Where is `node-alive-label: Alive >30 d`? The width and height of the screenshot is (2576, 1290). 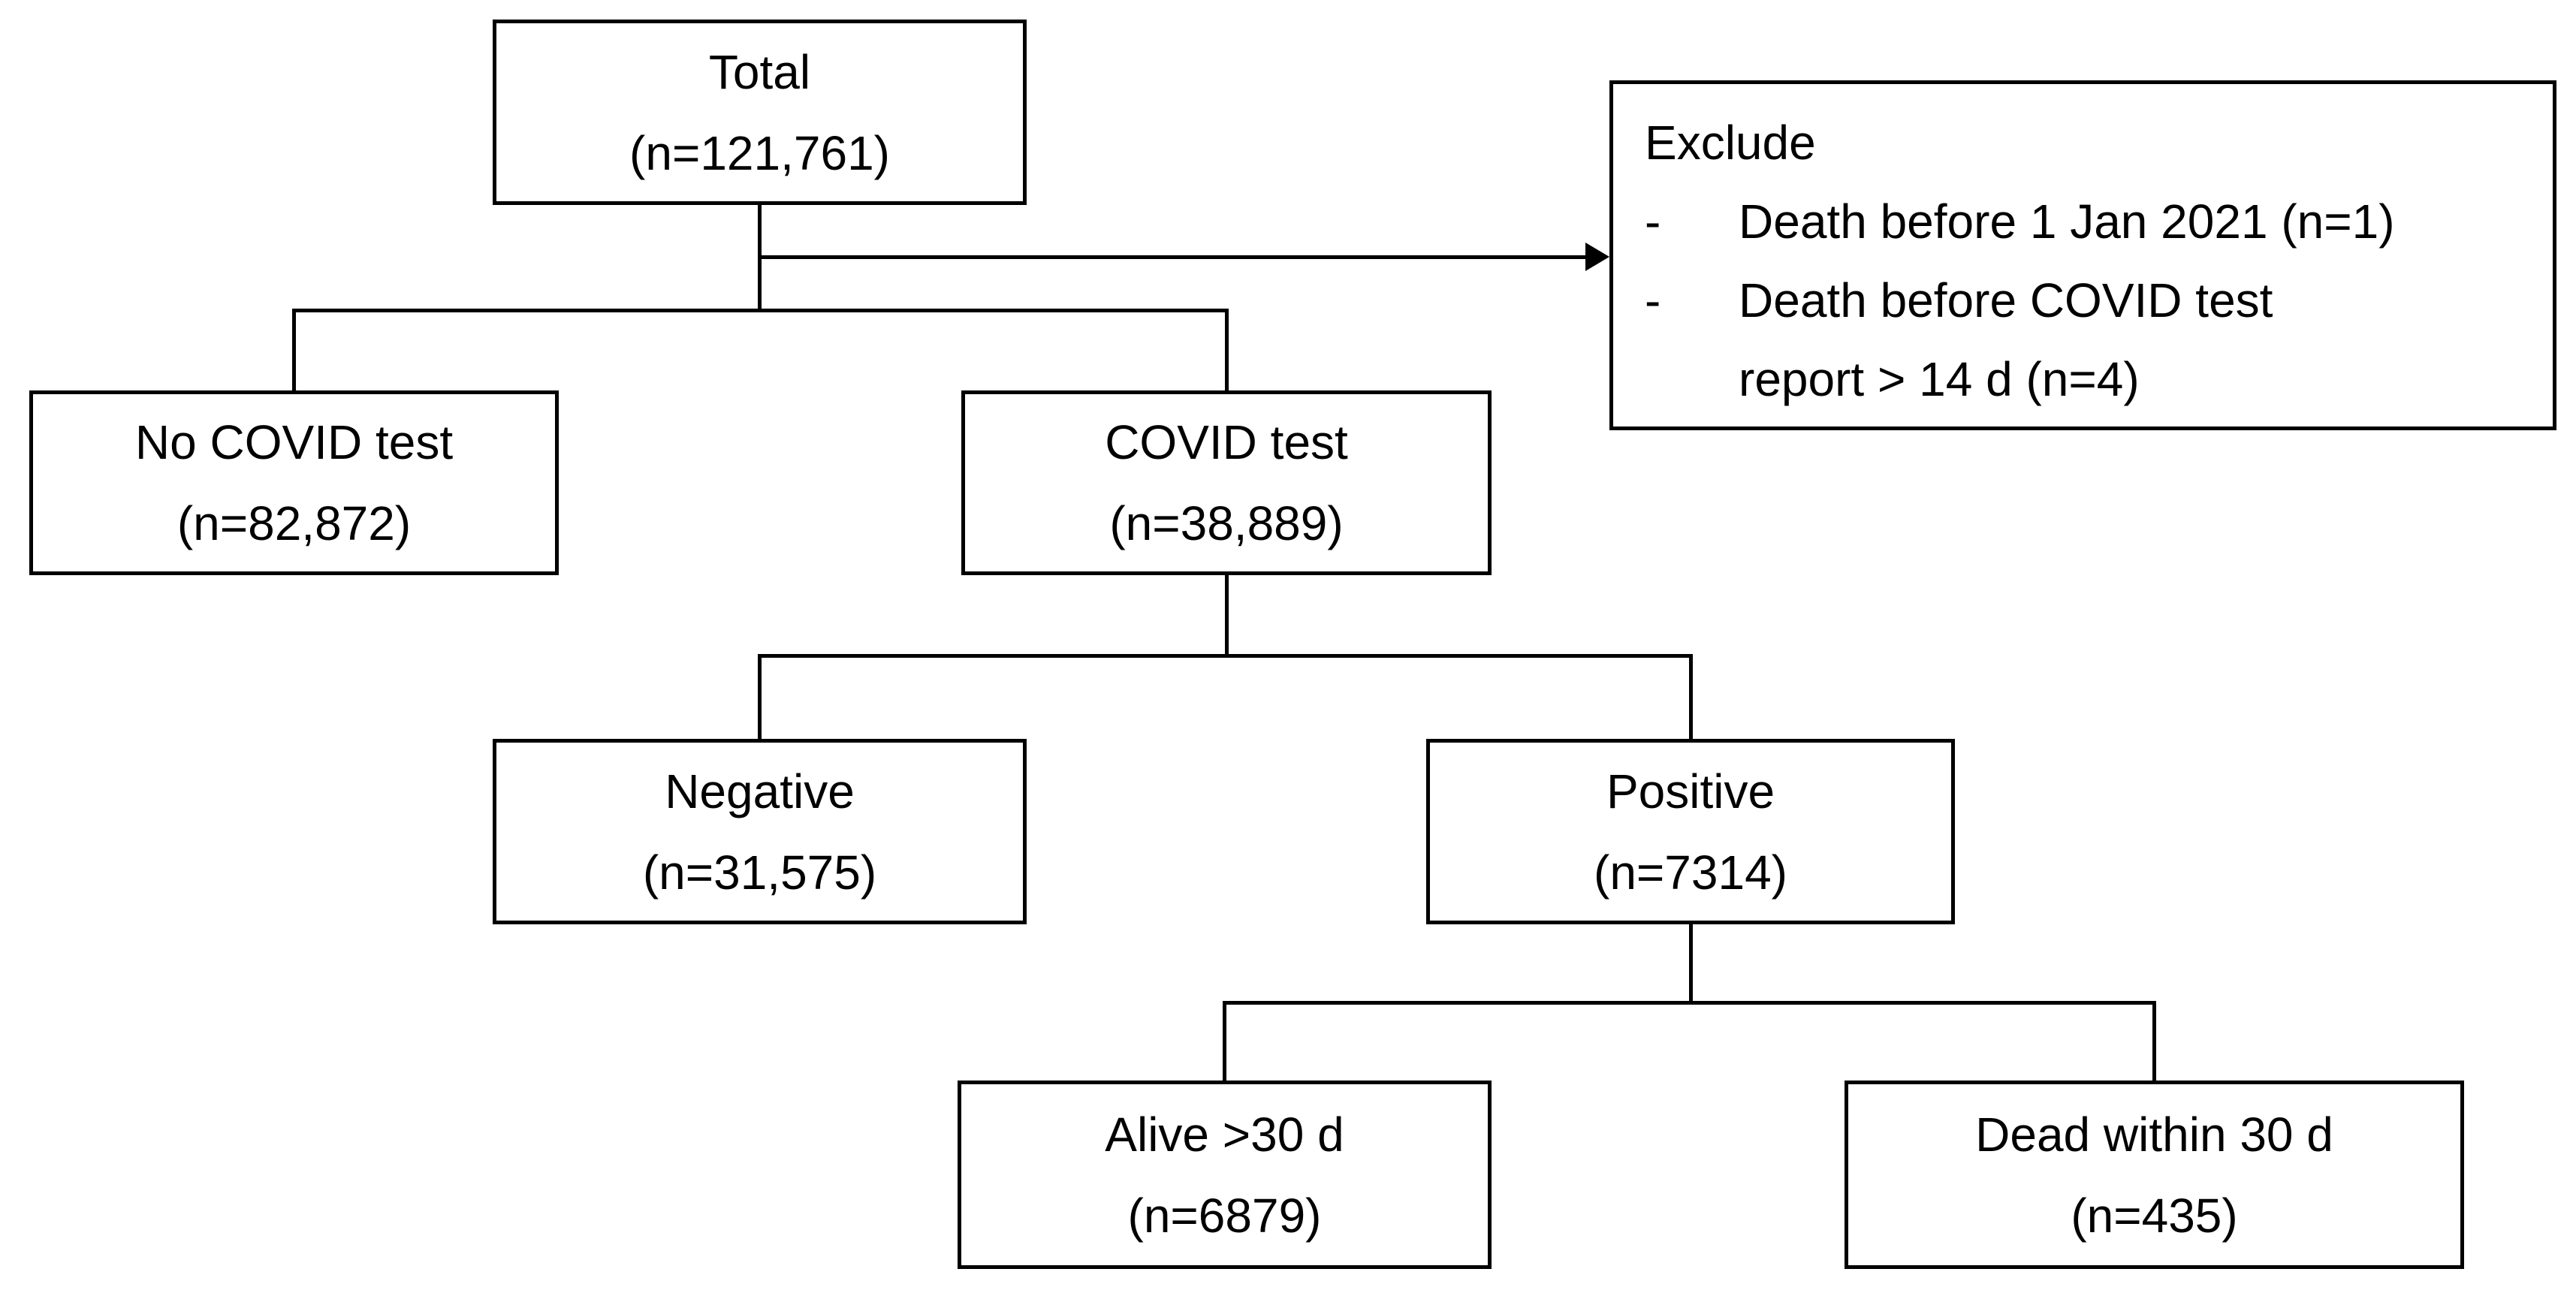 node-alive-label: Alive >30 d is located at coordinates (1224, 1134).